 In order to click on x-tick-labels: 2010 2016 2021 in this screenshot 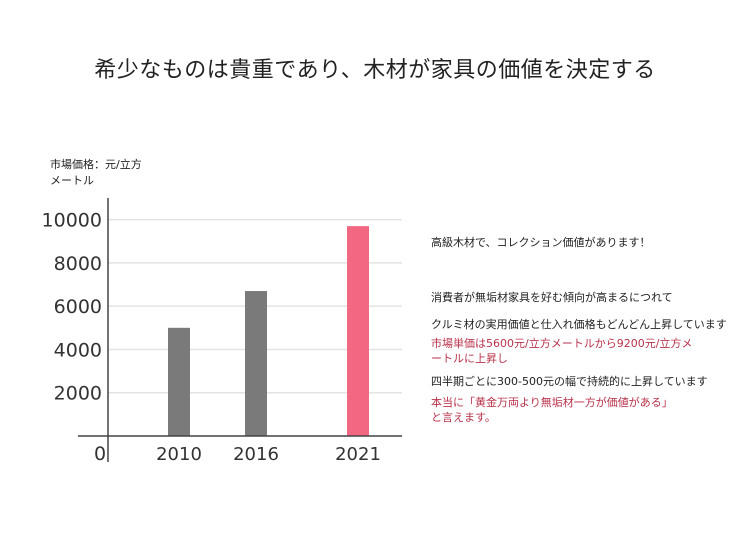, I will do `click(268, 454)`.